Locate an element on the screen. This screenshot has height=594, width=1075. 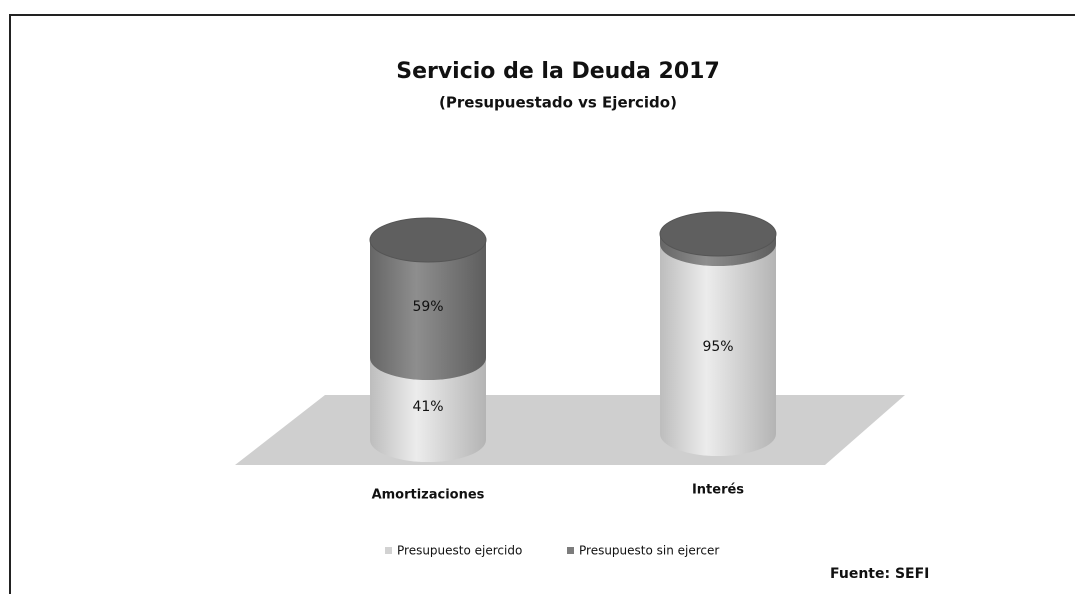
data-label: 59% is located at coordinates (427, 307).